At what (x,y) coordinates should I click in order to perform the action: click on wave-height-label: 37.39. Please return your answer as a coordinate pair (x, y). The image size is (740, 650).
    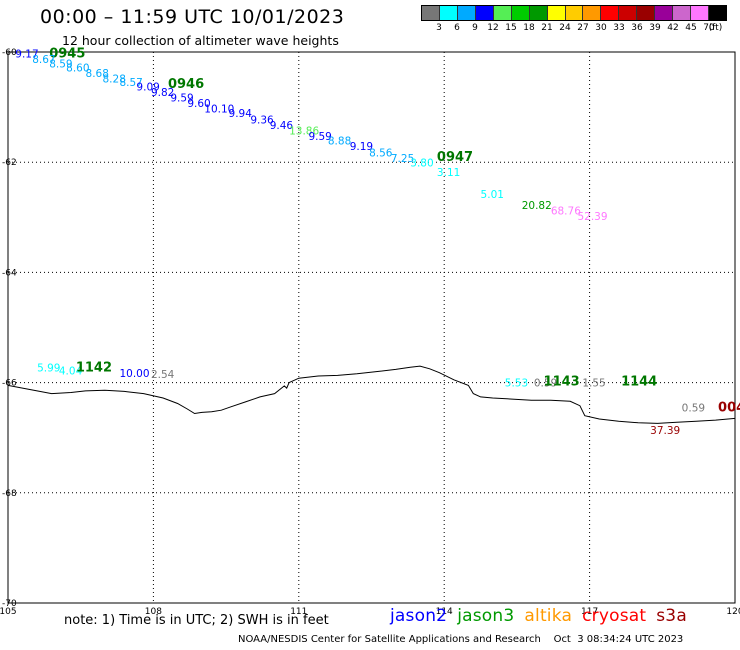
    Looking at the image, I should click on (665, 431).